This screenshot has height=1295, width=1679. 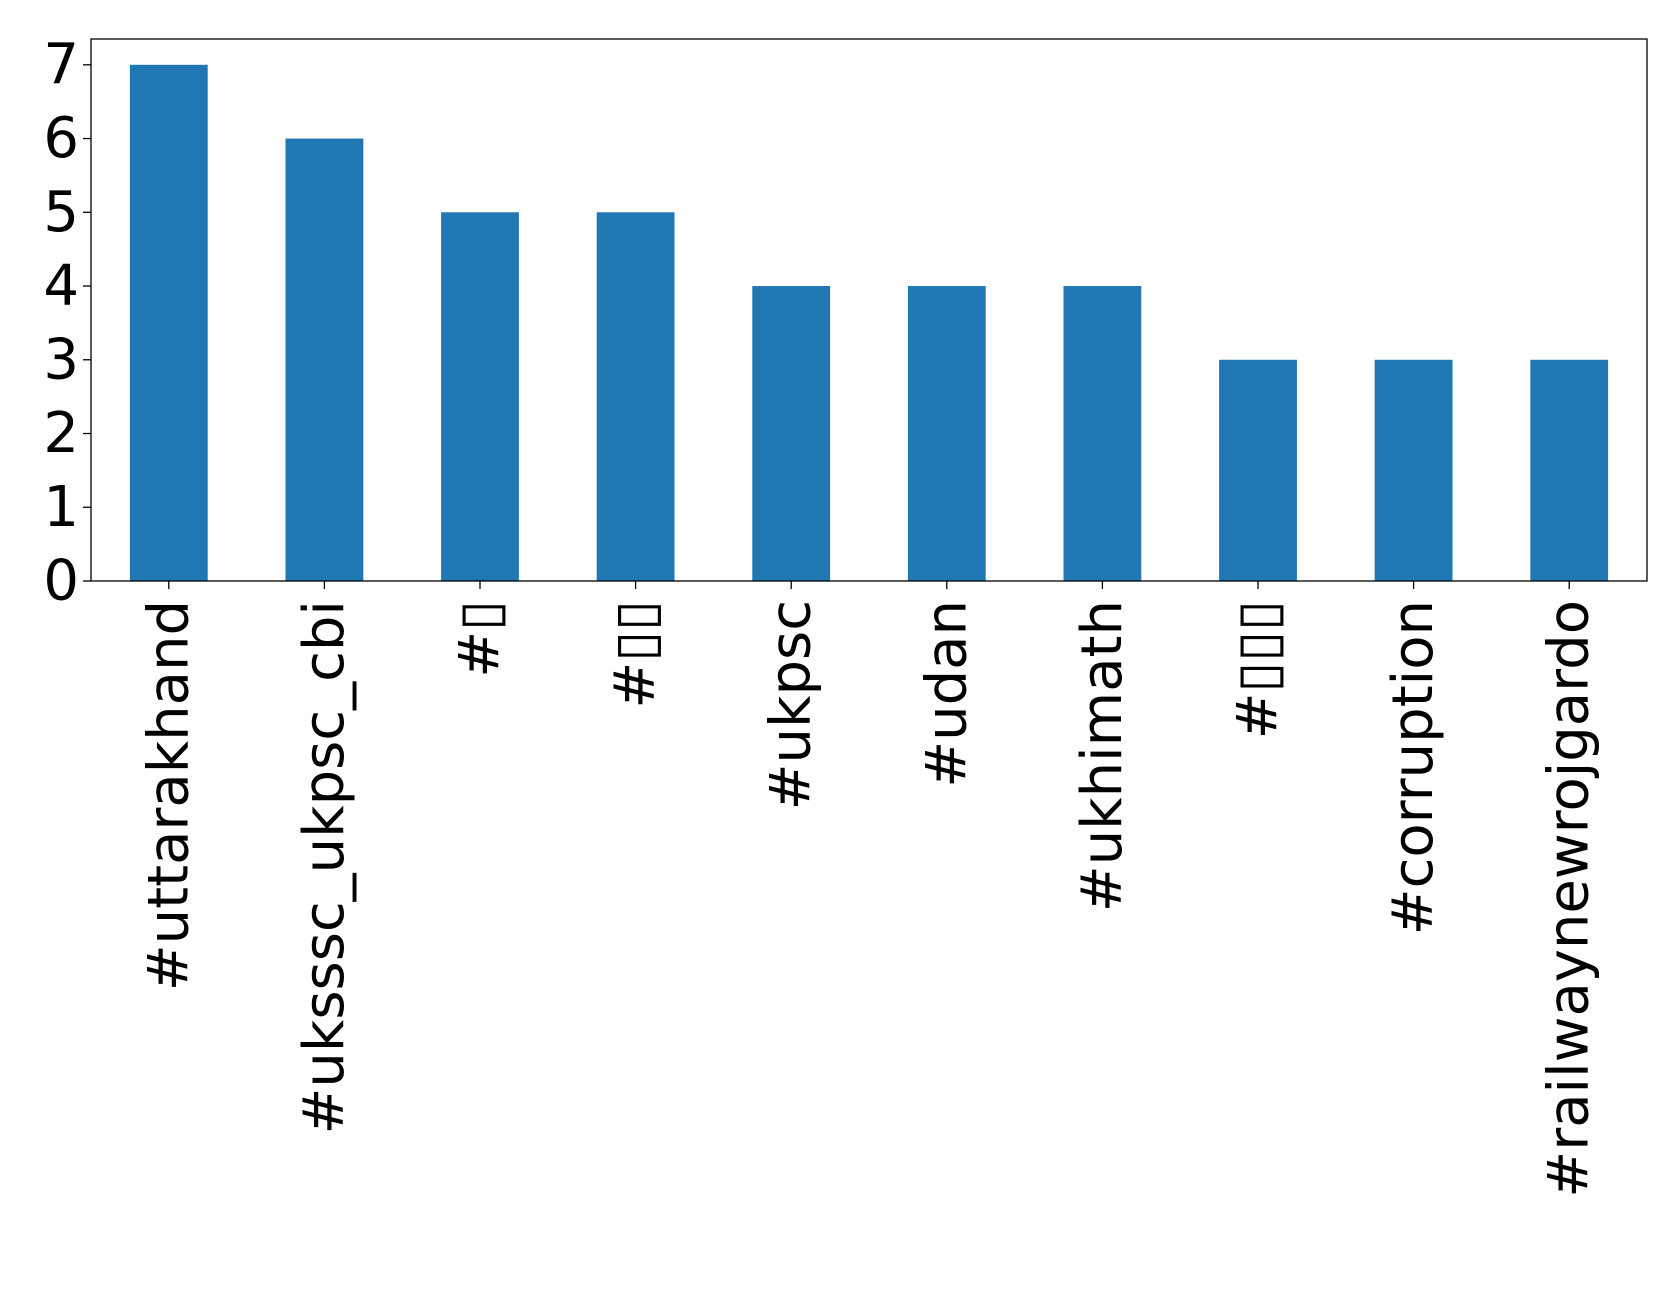 What do you see at coordinates (480, 639) in the screenshot?
I see `x-tick-label: #▯` at bounding box center [480, 639].